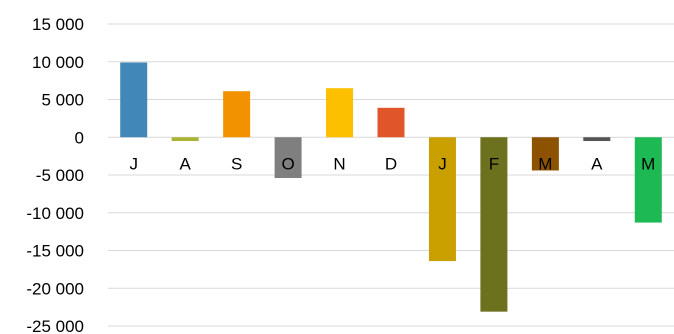  I want to click on x-category-label: D, so click(391, 163).